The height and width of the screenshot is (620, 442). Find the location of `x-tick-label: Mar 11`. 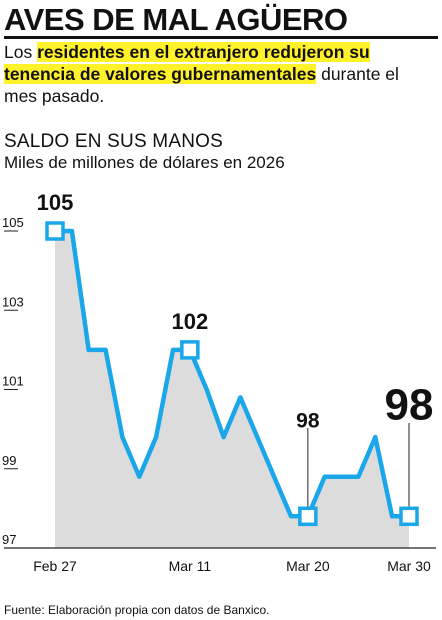

x-tick-label: Mar 11 is located at coordinates (190, 566).